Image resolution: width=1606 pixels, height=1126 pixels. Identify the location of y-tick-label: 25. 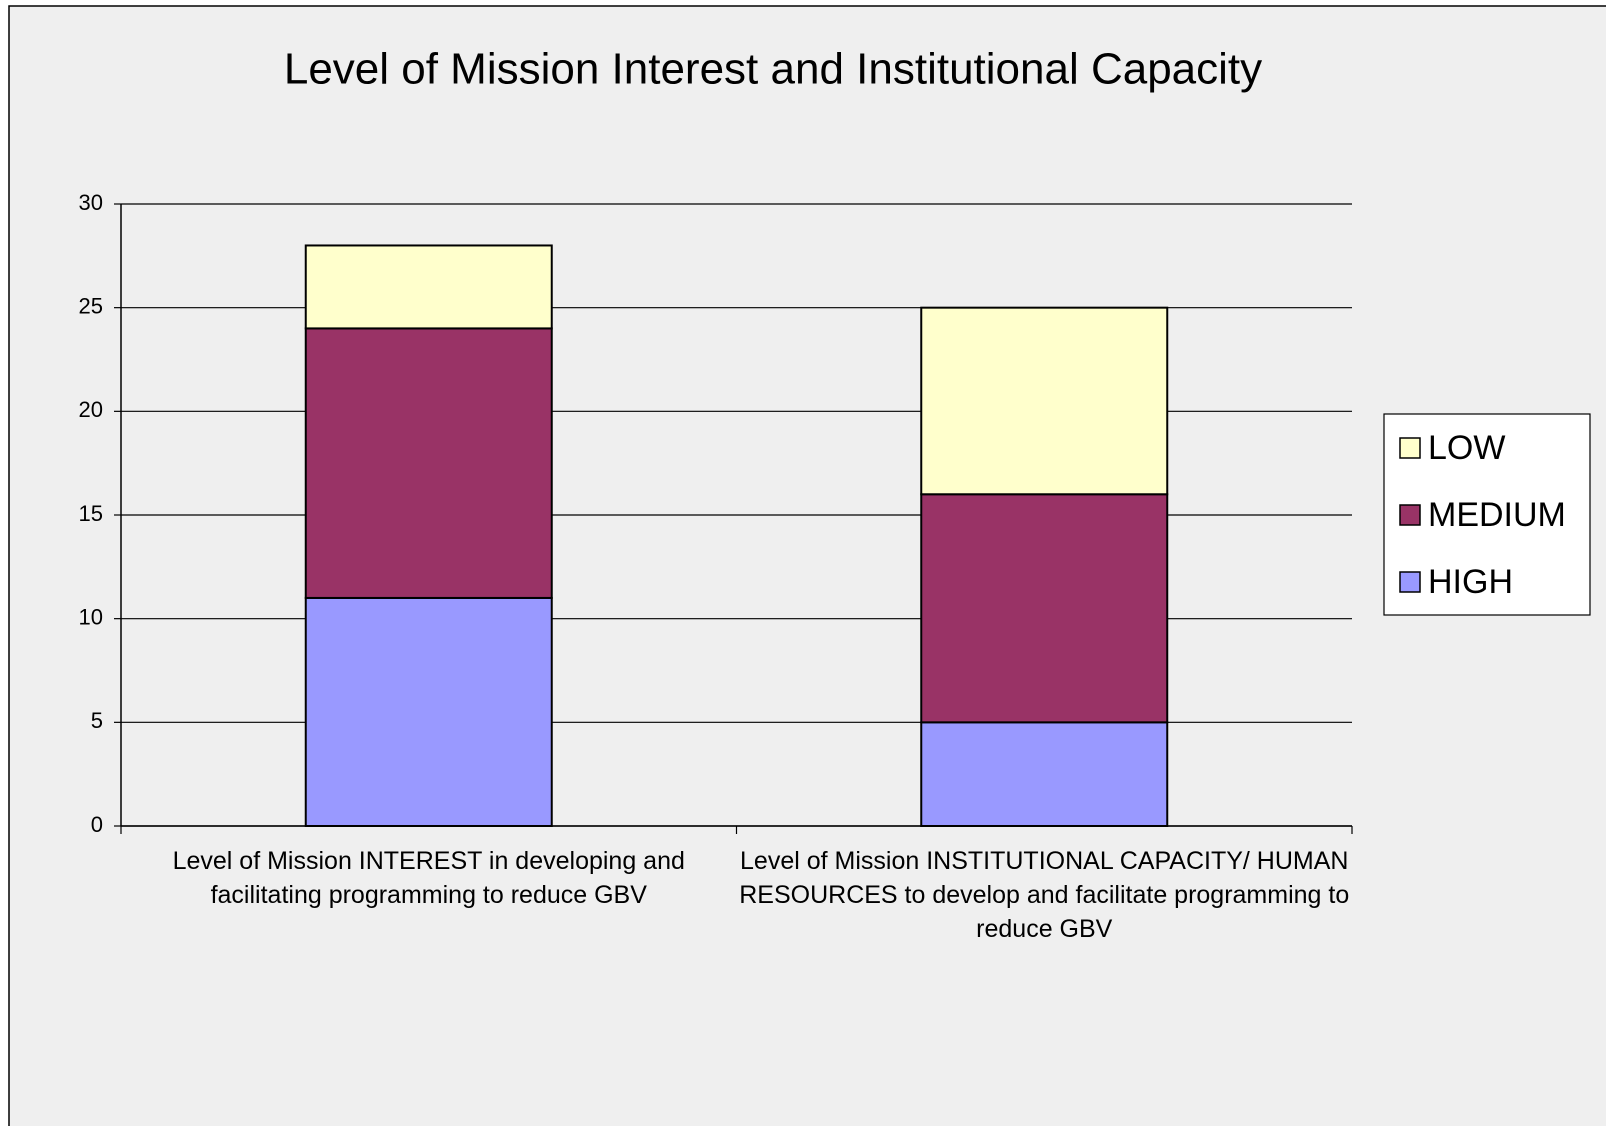
(91, 305).